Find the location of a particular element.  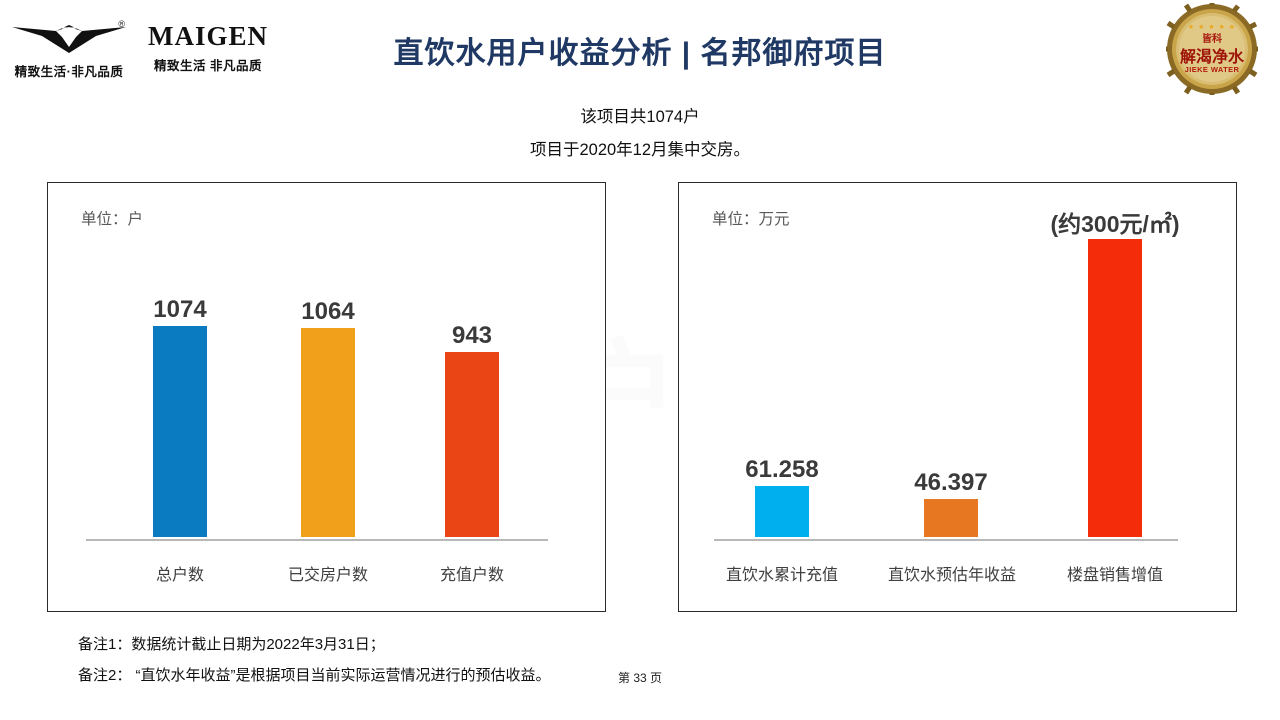

bar-estimated-annual-revenue is located at coordinates (951, 518).